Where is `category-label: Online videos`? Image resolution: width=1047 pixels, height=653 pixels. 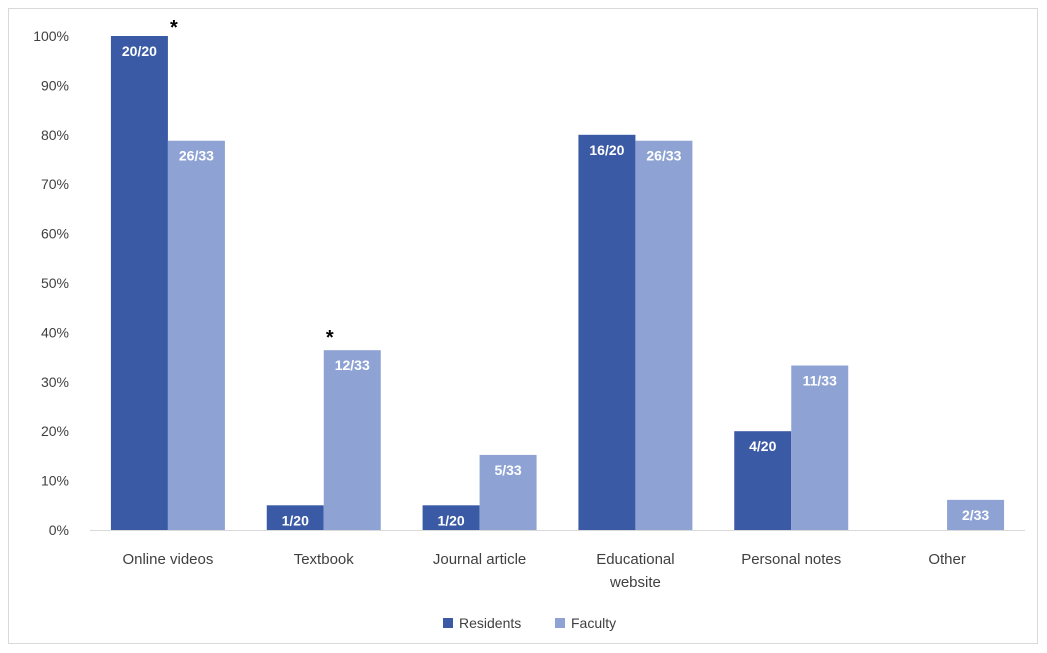 category-label: Online videos is located at coordinates (167, 559).